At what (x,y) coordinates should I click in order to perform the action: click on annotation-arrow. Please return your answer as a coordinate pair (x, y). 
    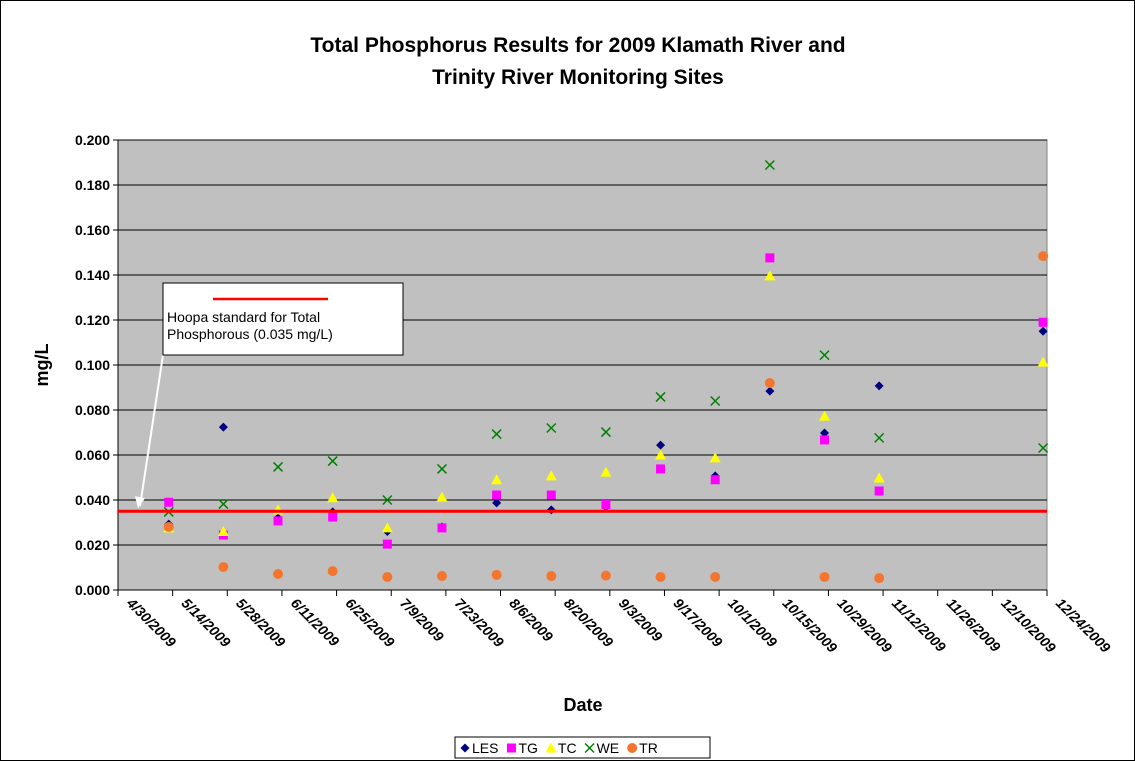
    Looking at the image, I should click on (151, 430).